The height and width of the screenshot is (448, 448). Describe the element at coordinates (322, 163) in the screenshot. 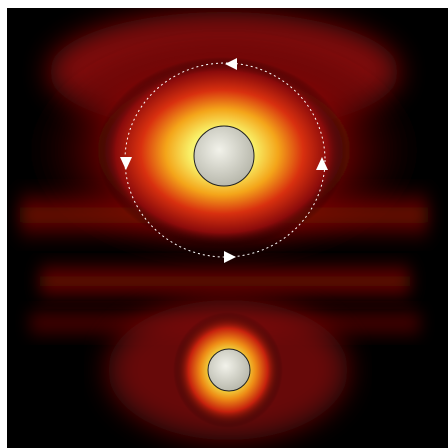

I see `up-arrow-icon` at that location.